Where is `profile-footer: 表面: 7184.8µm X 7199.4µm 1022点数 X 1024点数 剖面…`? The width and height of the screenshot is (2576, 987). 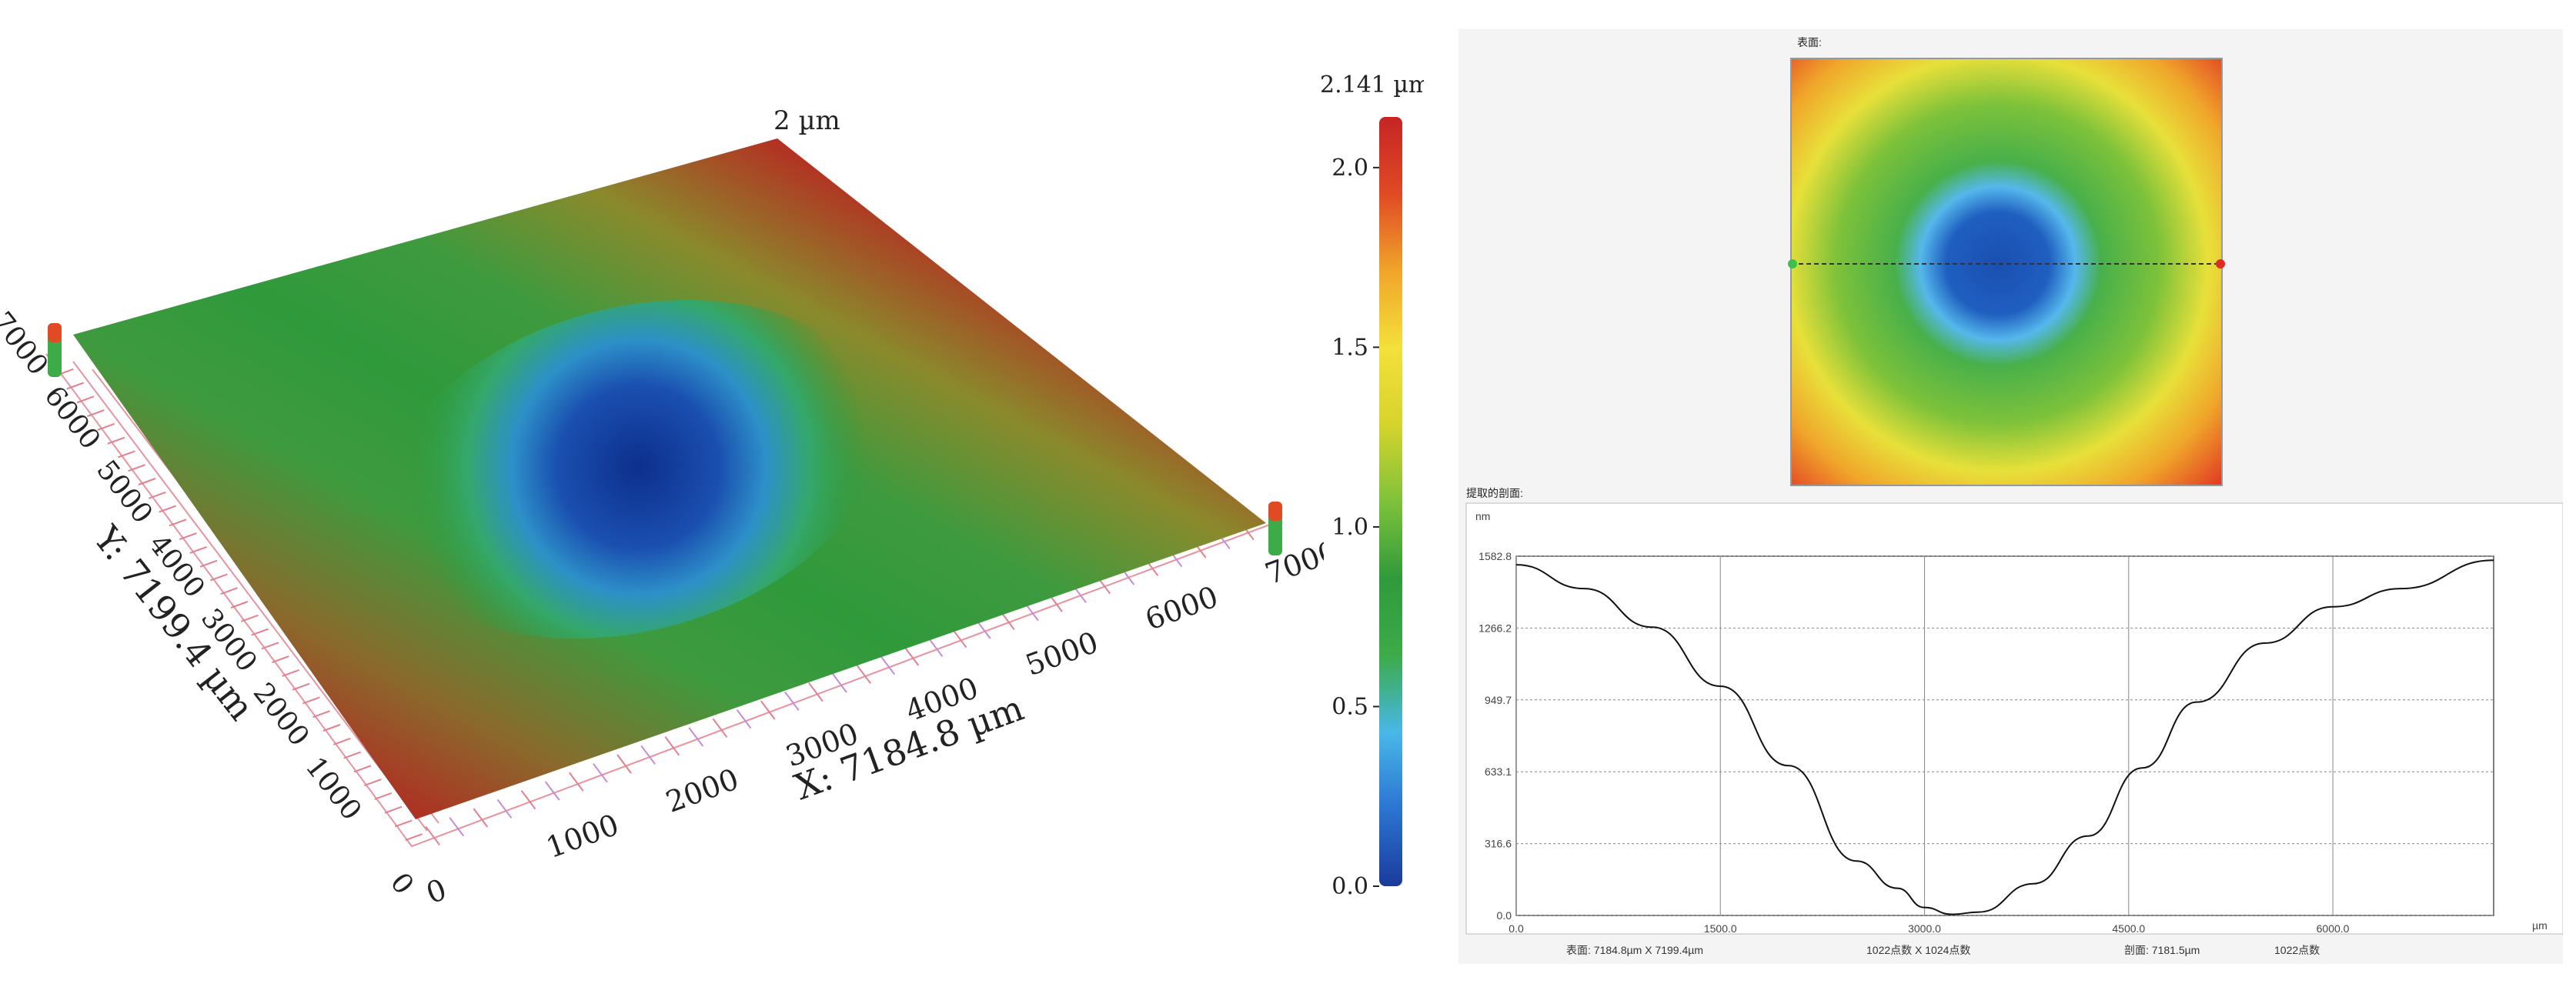
profile-footer: 表面: 7184.8µm X 7199.4µm 1022点数 X 1024点数 剖面… is located at coordinates (1943, 950).